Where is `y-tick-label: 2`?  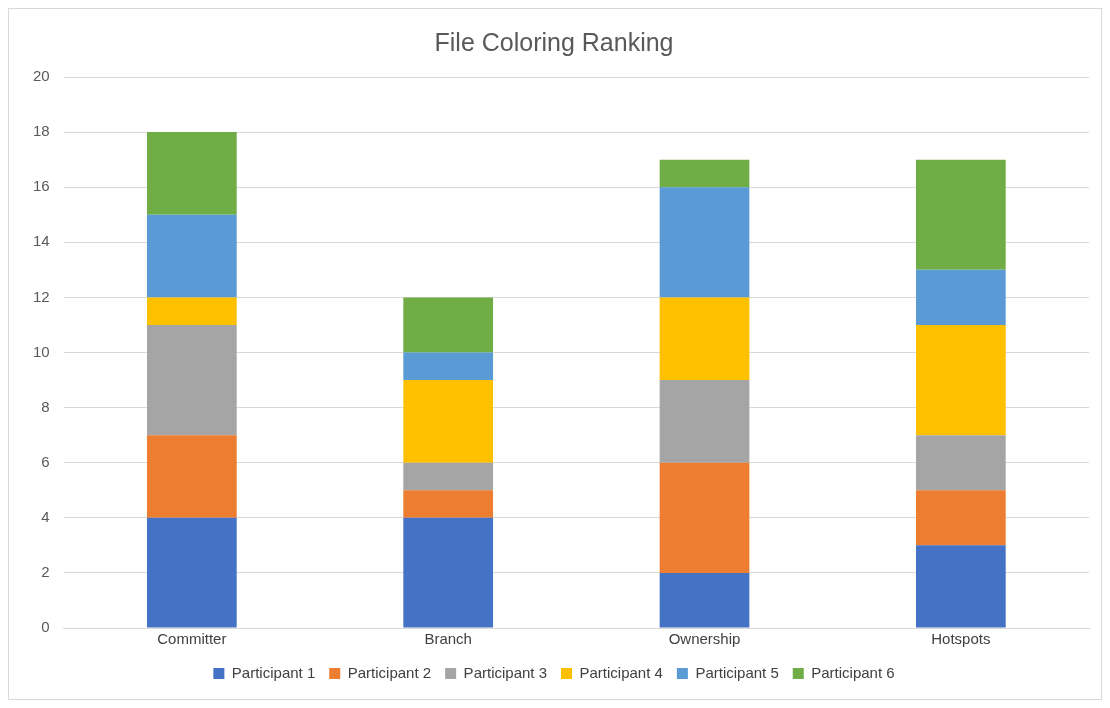 y-tick-label: 2 is located at coordinates (45, 572).